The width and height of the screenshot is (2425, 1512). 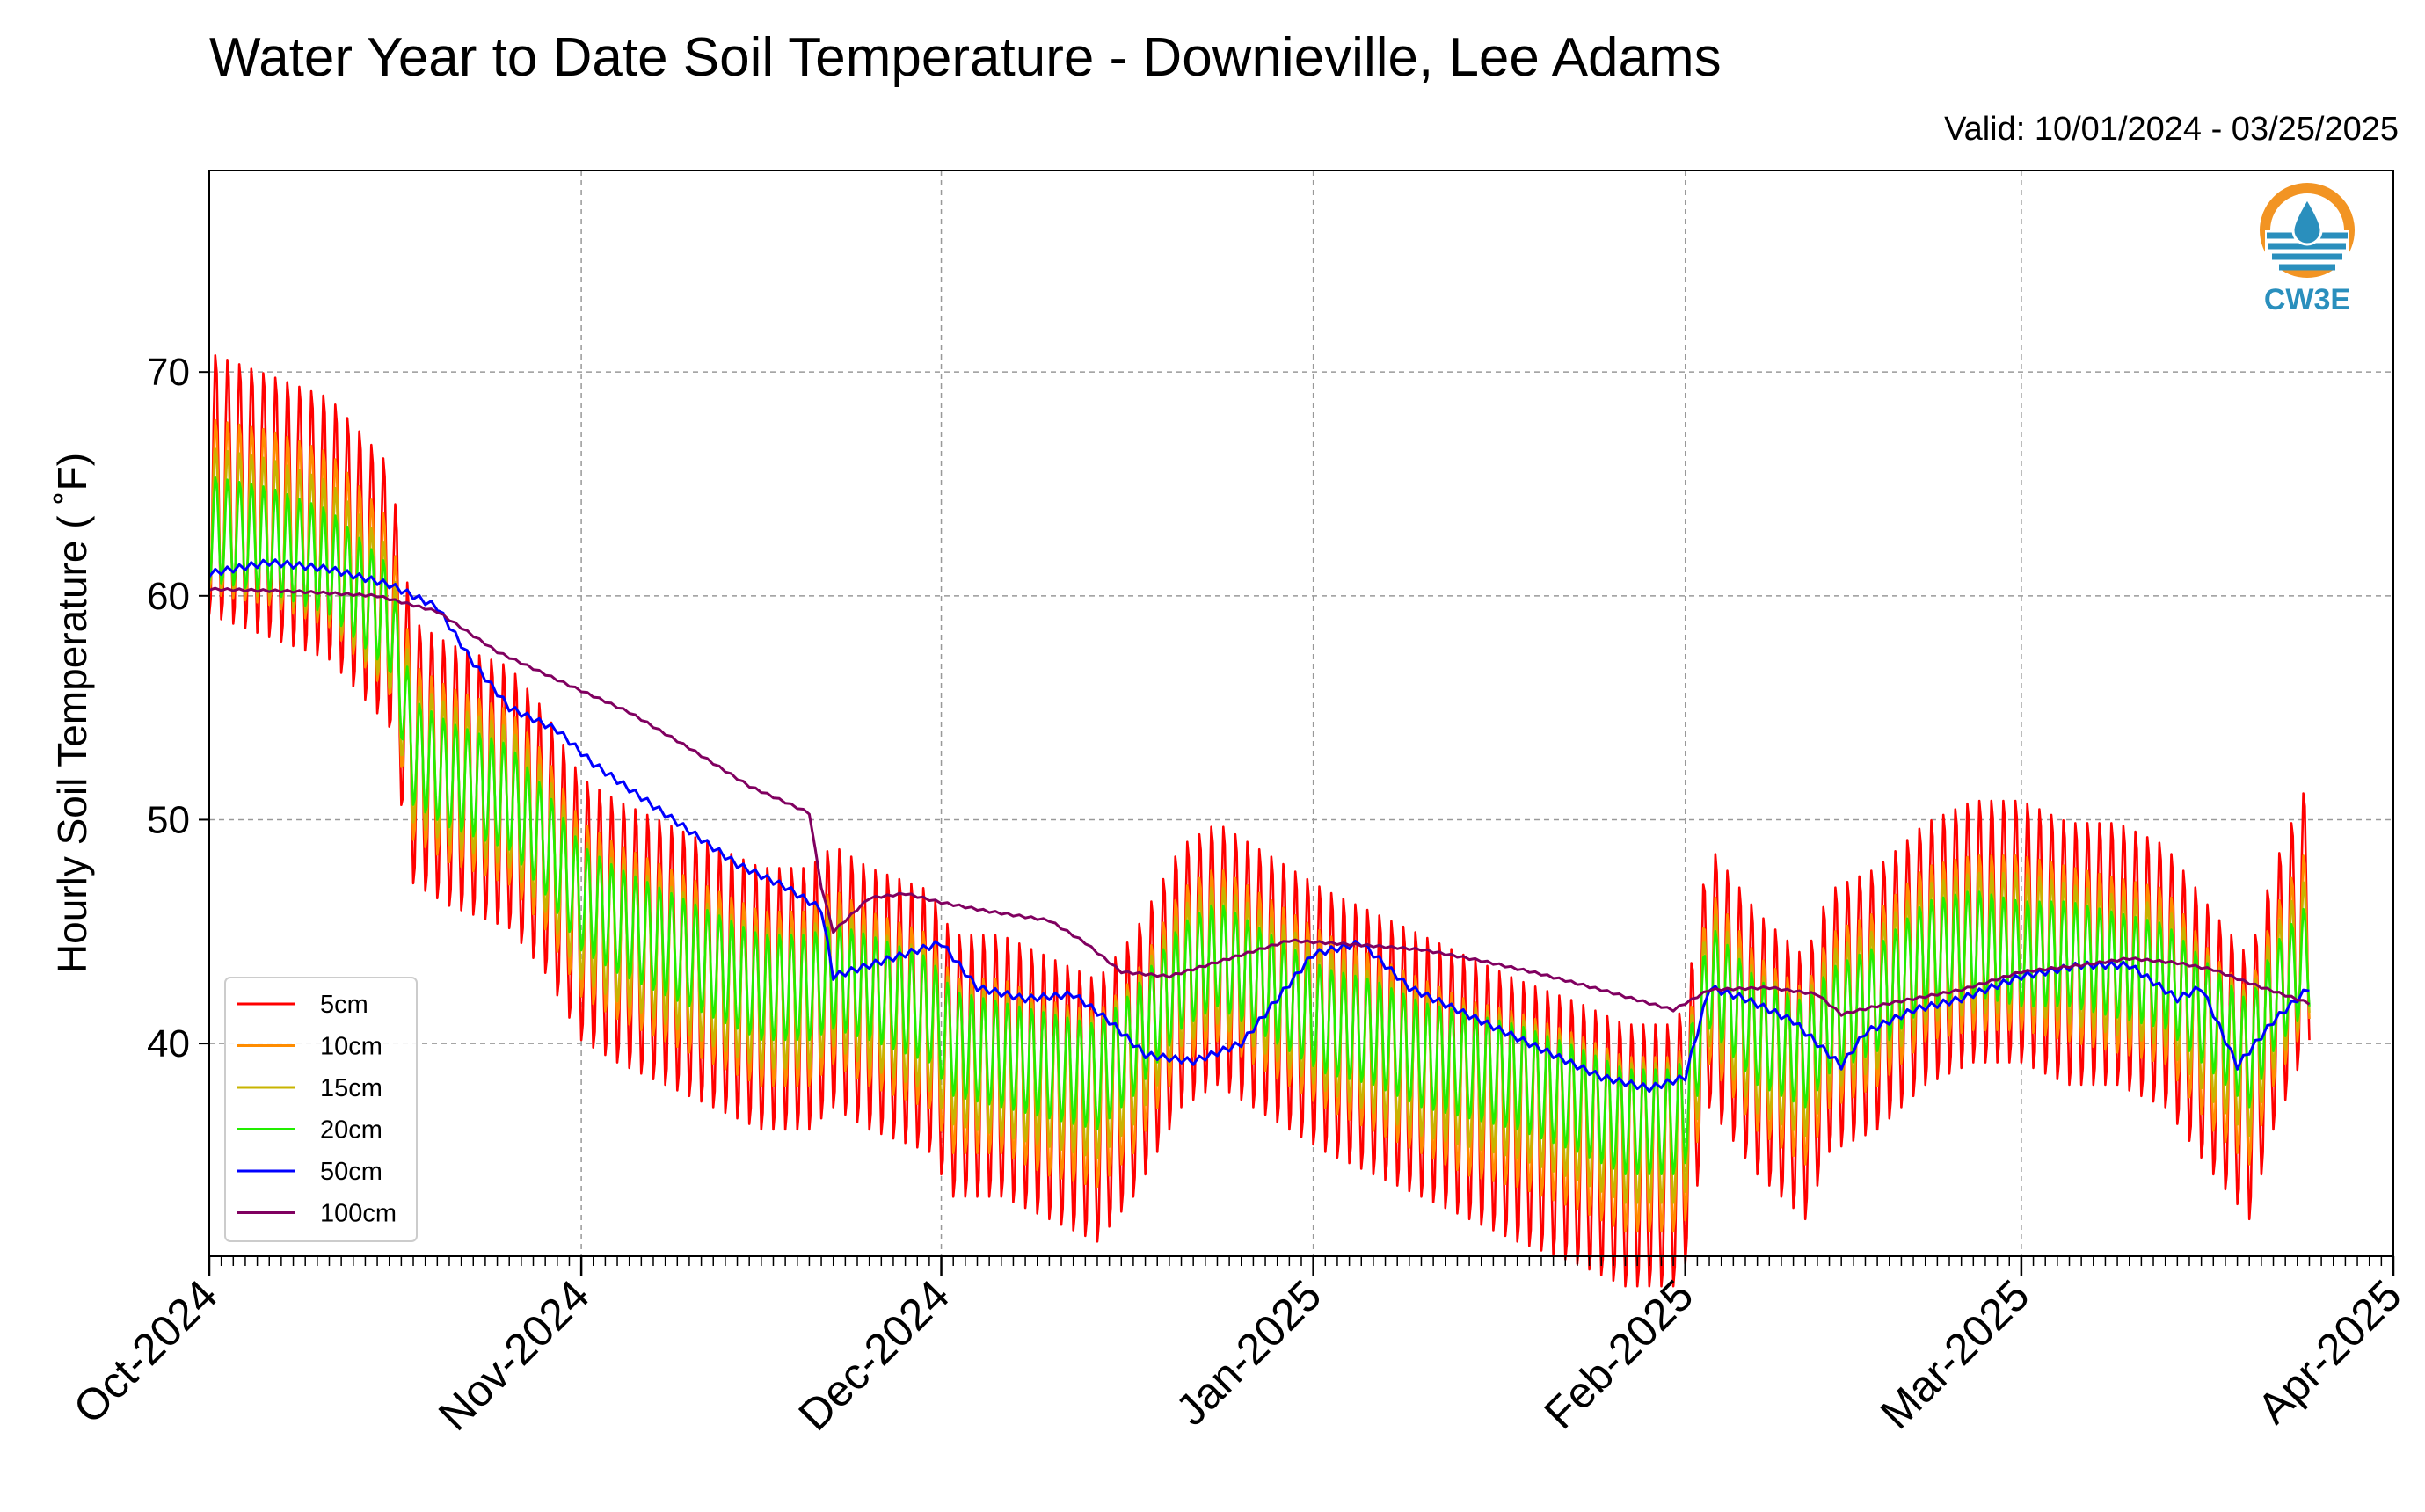 What do you see at coordinates (145, 1352) in the screenshot?
I see `x-tick-label: Oct-2024` at bounding box center [145, 1352].